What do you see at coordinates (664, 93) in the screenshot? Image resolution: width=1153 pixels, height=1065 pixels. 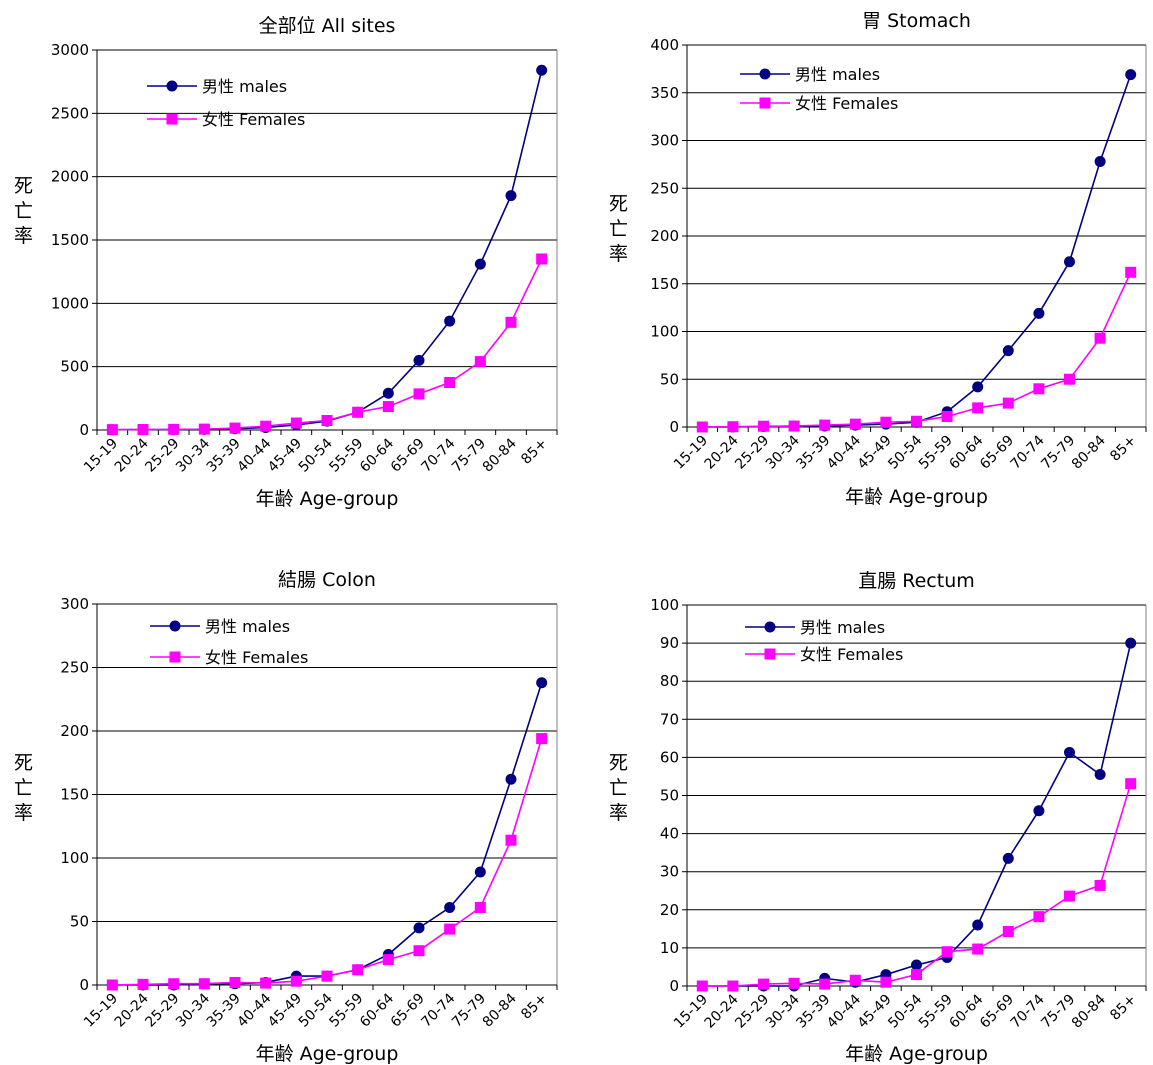 I see `y-tick-label: 350` at bounding box center [664, 93].